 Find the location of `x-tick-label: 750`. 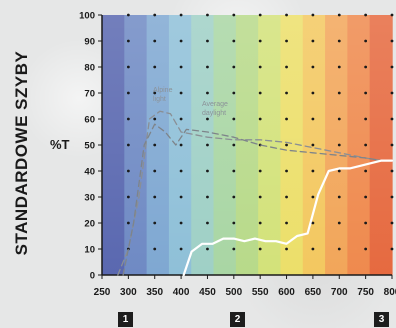

x-tick-label: 750 is located at coordinates (365, 292).